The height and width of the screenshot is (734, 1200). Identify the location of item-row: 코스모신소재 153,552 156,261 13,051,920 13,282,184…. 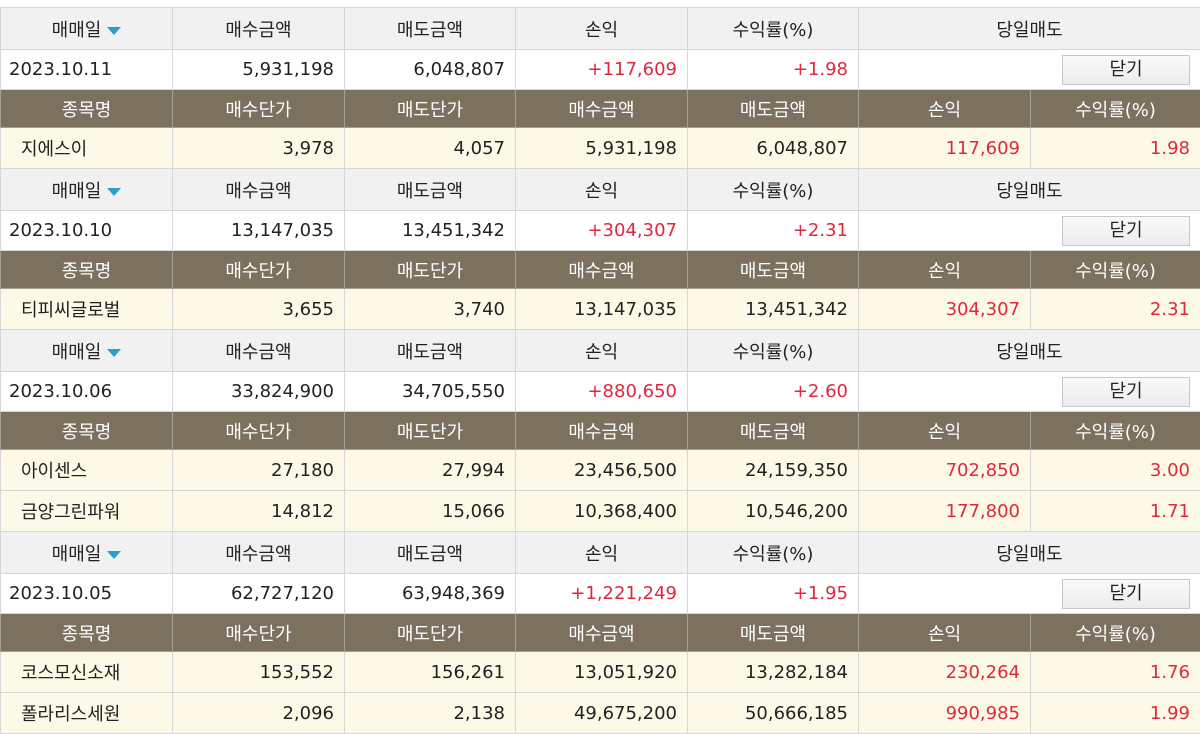
(600, 672).